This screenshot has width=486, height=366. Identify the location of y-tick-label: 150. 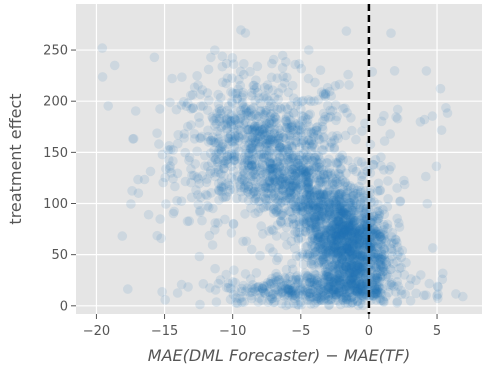
(55, 153).